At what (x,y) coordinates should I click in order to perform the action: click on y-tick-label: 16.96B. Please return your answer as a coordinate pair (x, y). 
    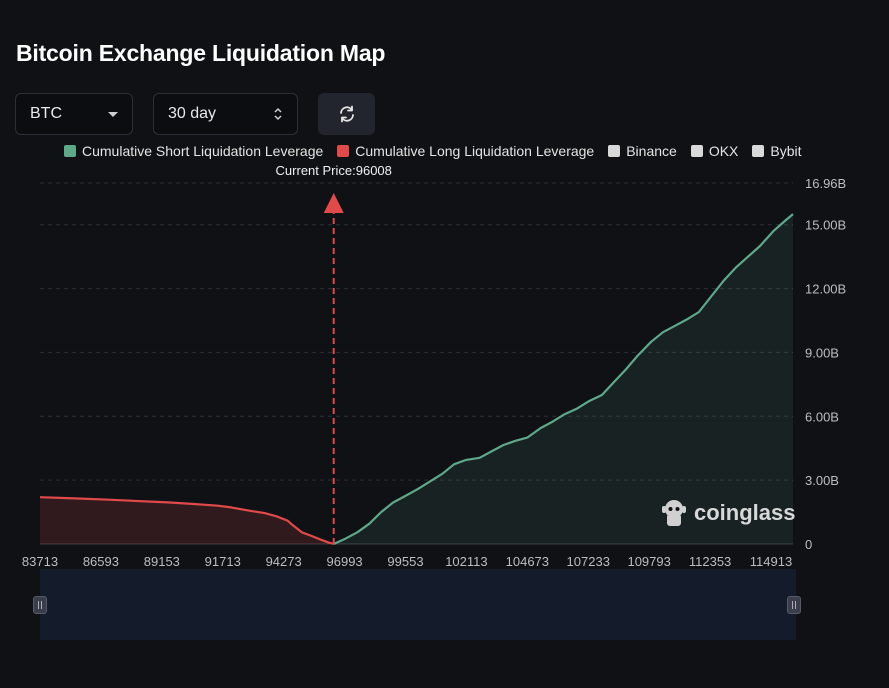
    Looking at the image, I should click on (825, 183).